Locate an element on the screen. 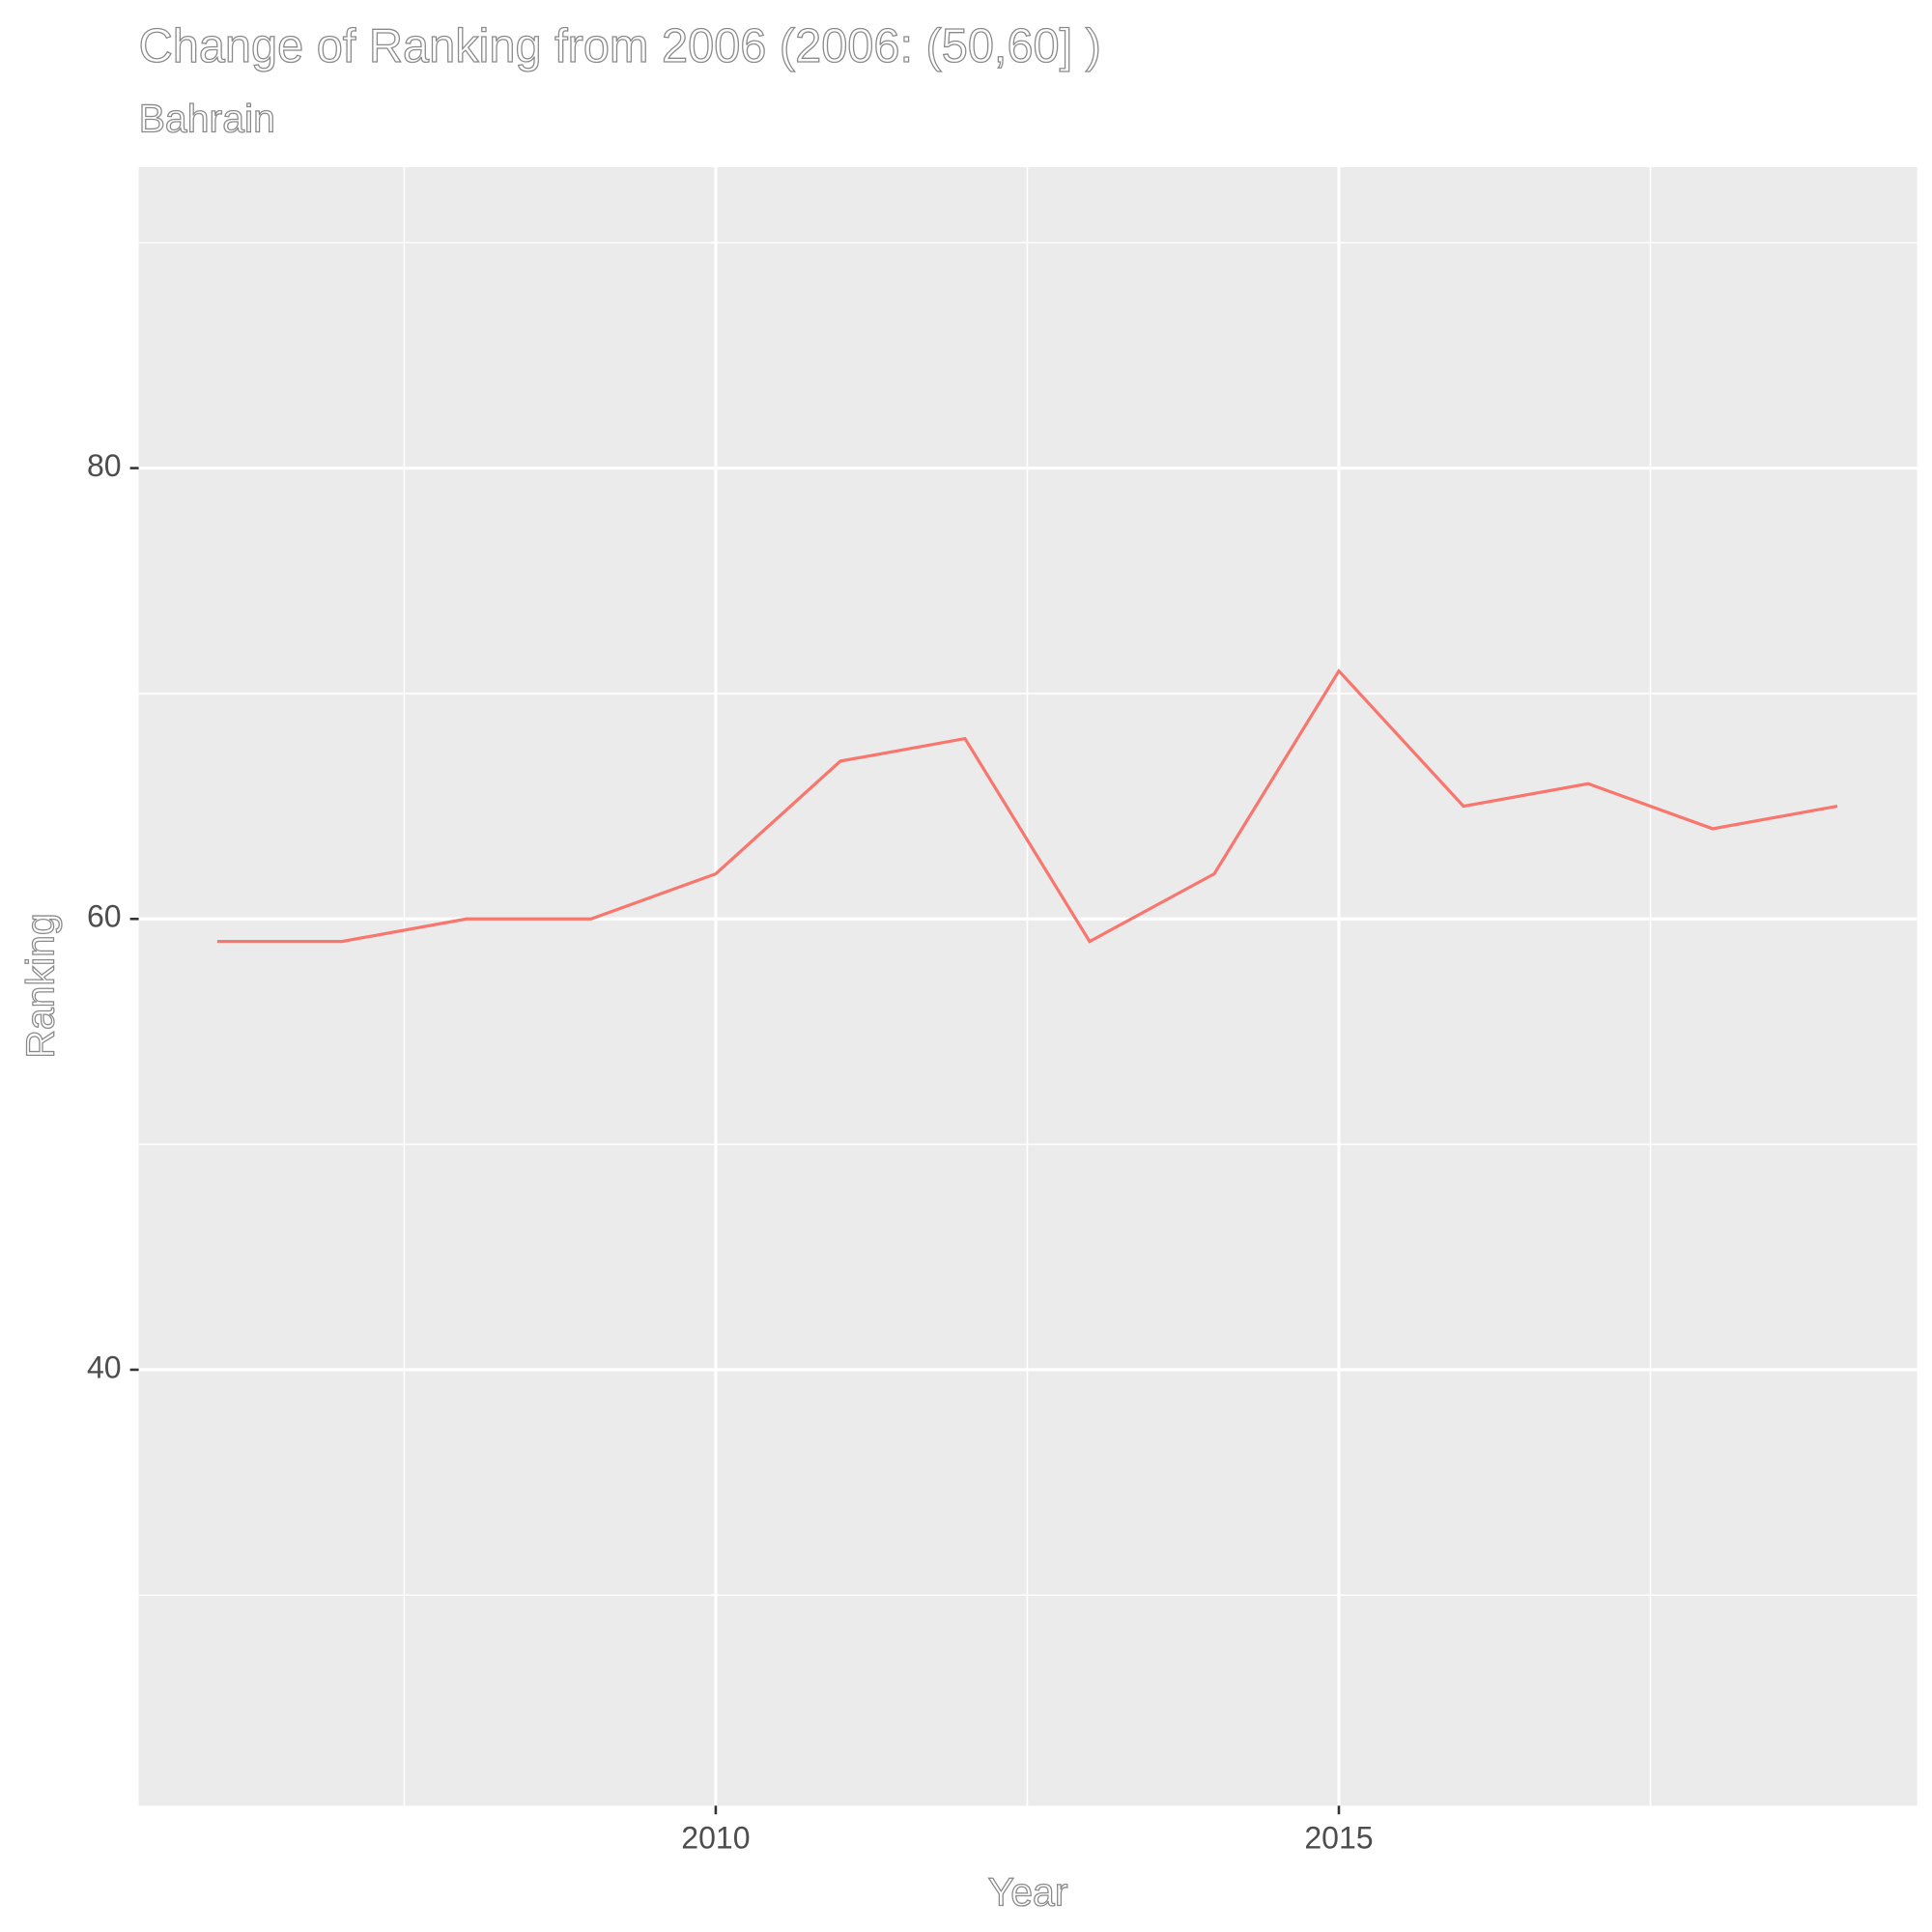 Image resolution: width=1932 pixels, height=1932 pixels. x-axis-label: Year is located at coordinates (1028, 1891).